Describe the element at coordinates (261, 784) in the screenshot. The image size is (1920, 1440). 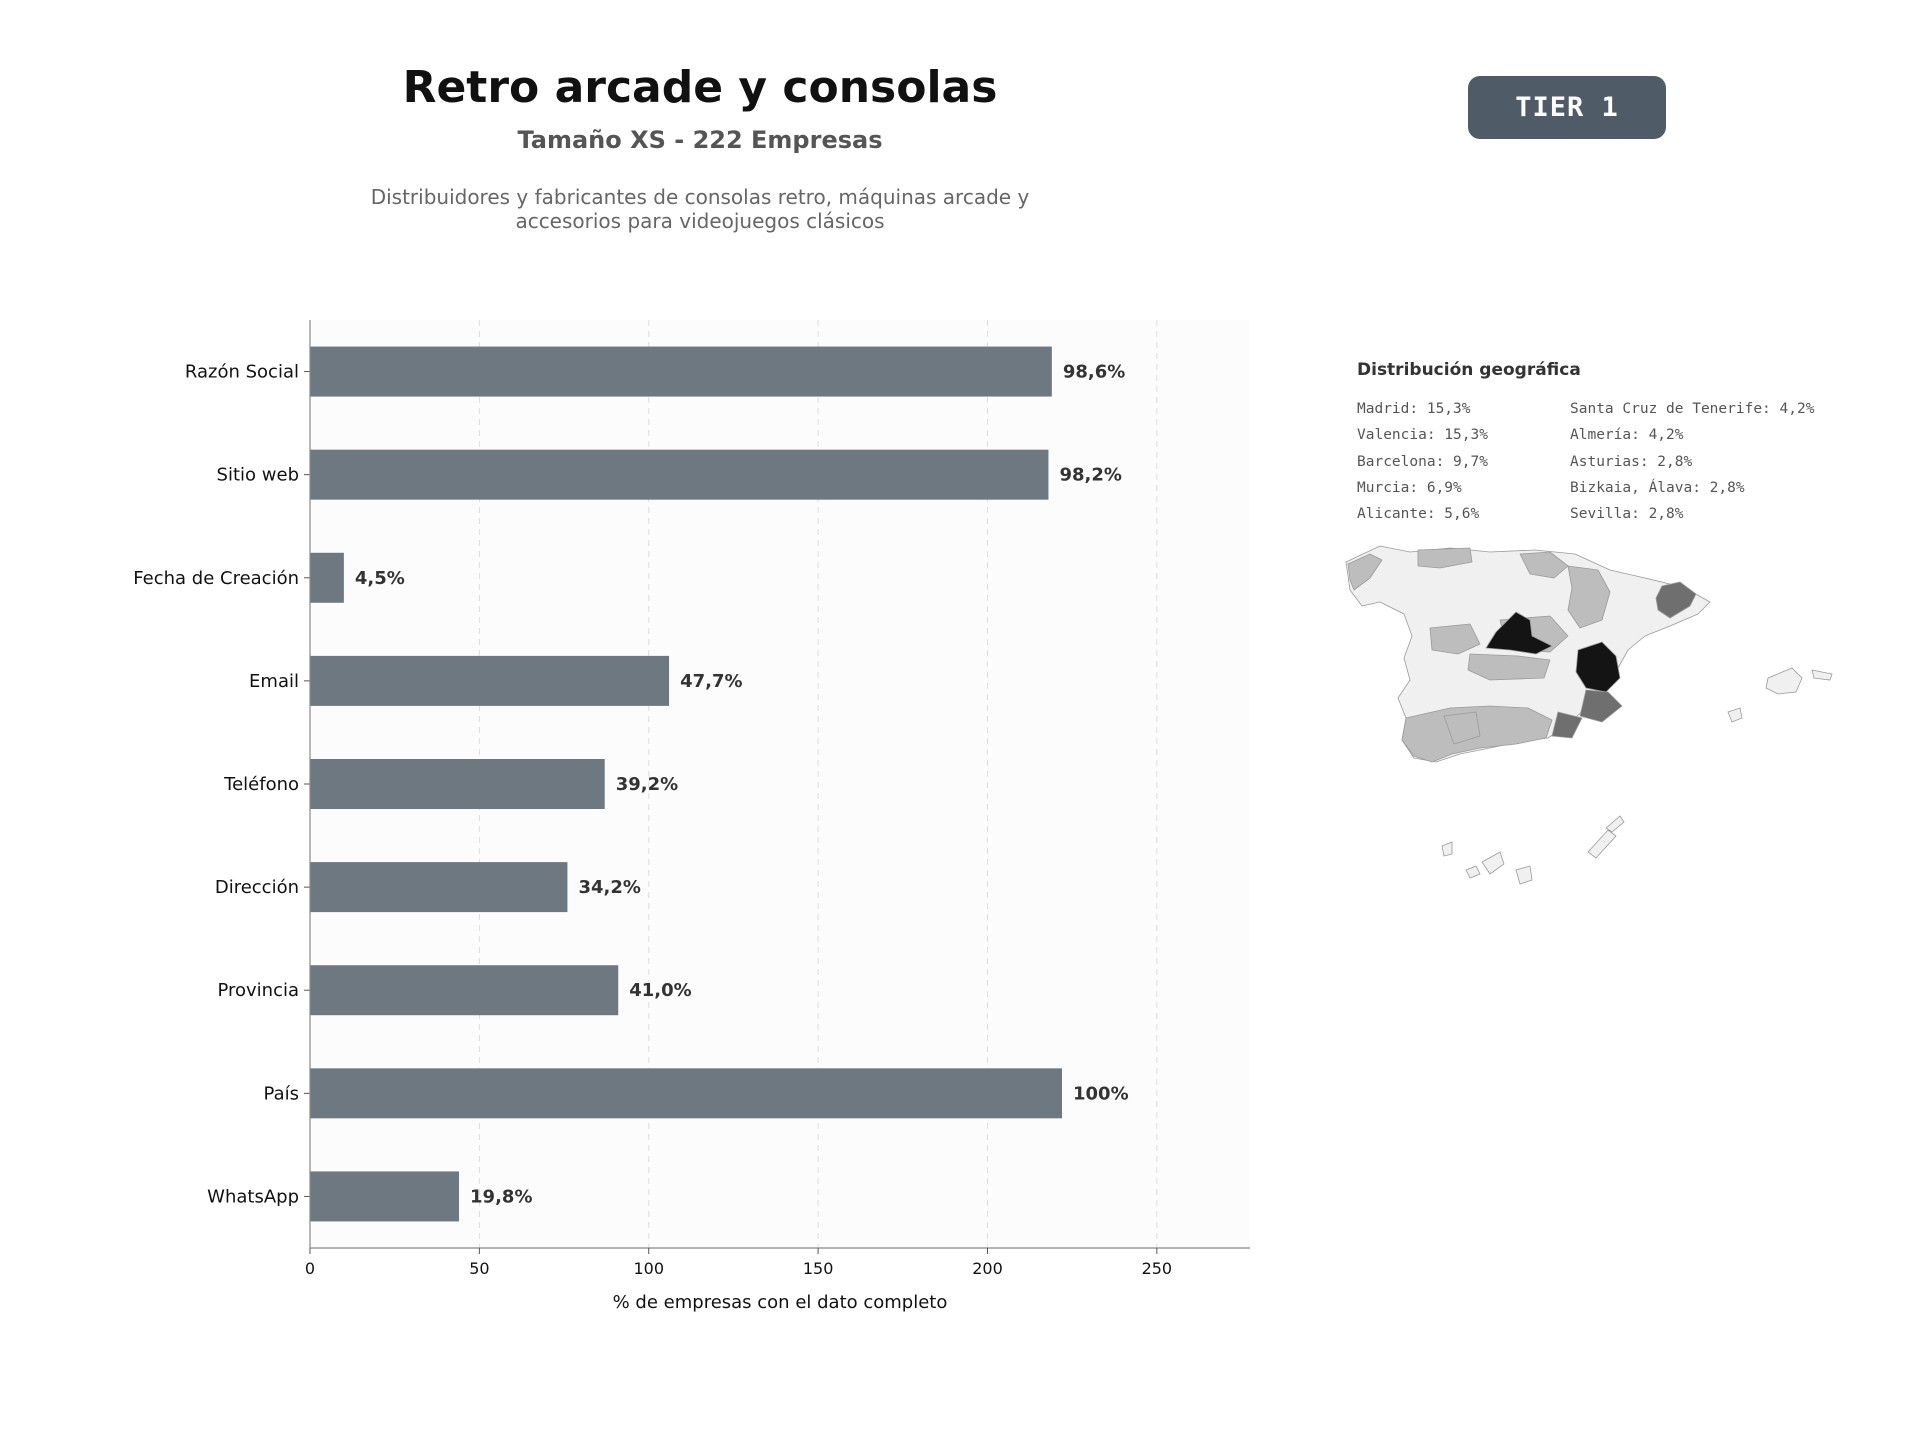
I see `y-tick-label: Teléfono` at that location.